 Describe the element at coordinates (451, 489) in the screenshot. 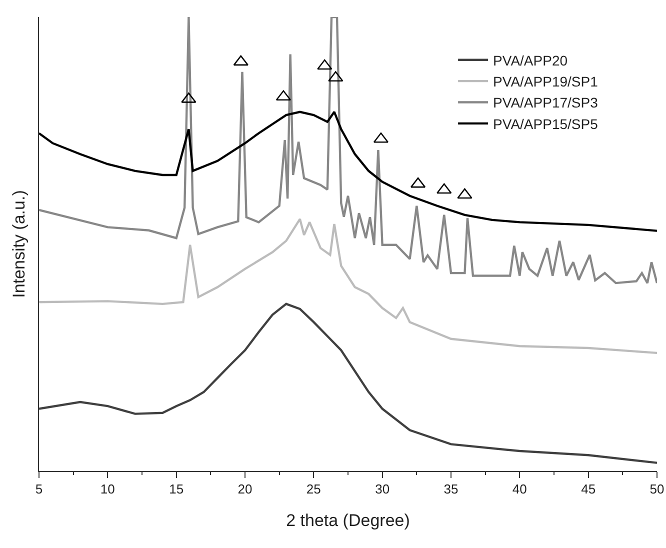

I see `x-tick-label: 35` at that location.